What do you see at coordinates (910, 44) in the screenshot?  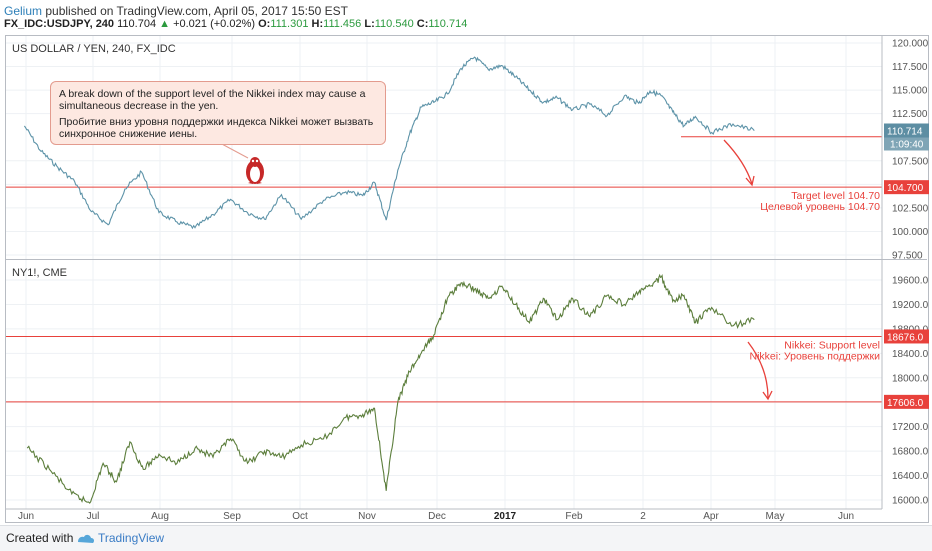 I see `y-tick-label: 120.000` at bounding box center [910, 44].